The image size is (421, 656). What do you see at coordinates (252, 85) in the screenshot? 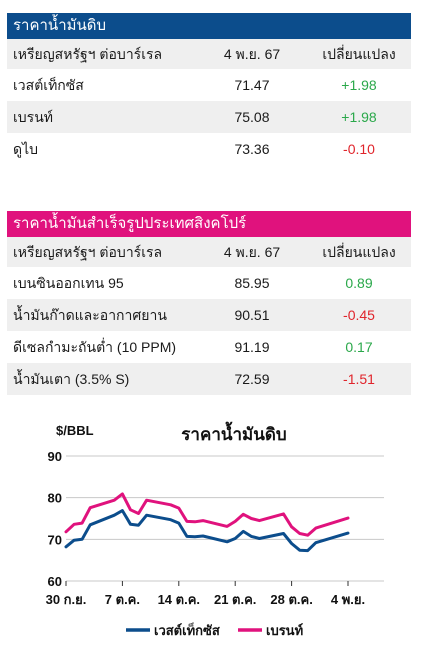
I see `oil-price: 71.47` at bounding box center [252, 85].